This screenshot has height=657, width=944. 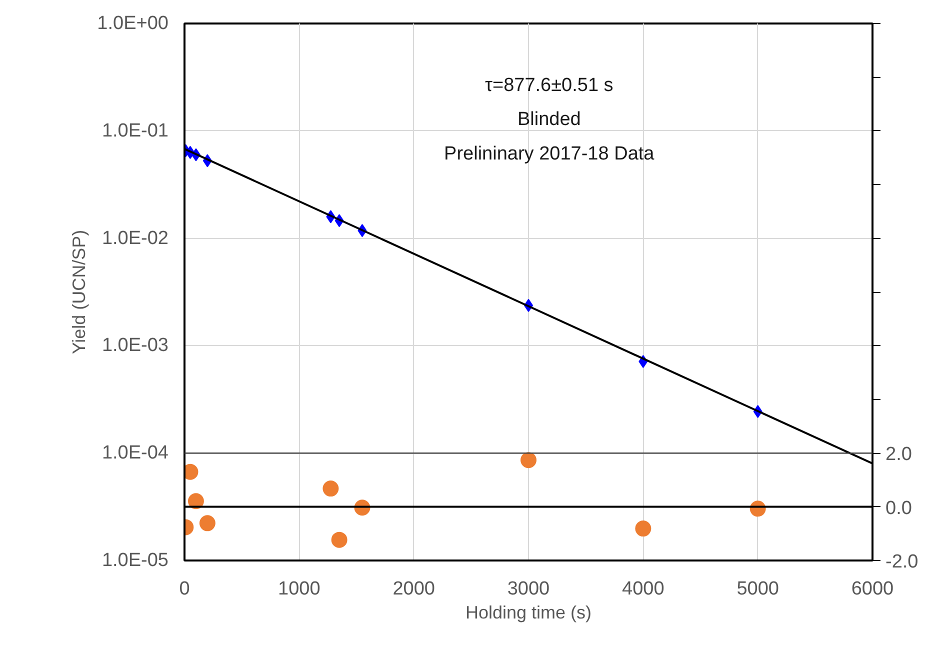 What do you see at coordinates (135, 238) in the screenshot?
I see `y-tick-label: 1.0E-02` at bounding box center [135, 238].